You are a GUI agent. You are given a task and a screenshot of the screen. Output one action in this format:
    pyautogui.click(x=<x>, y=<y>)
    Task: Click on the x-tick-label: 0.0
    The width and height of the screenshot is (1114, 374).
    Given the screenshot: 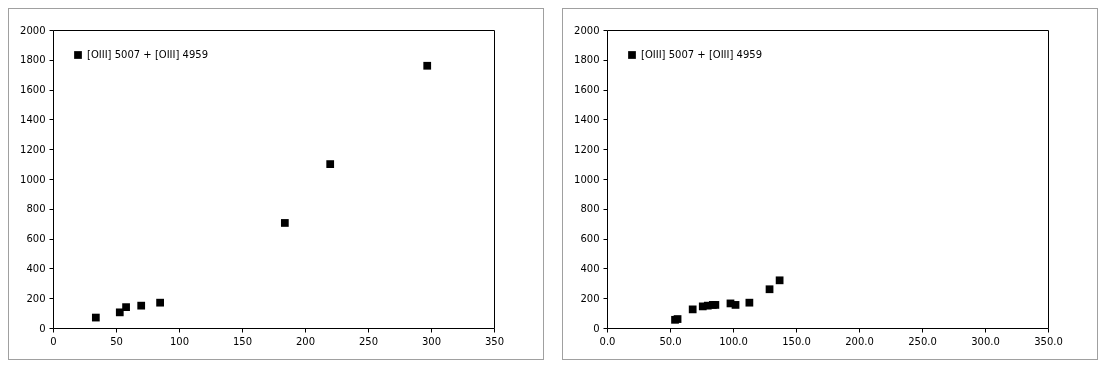 What is the action you would take?
    pyautogui.click(x=607, y=341)
    